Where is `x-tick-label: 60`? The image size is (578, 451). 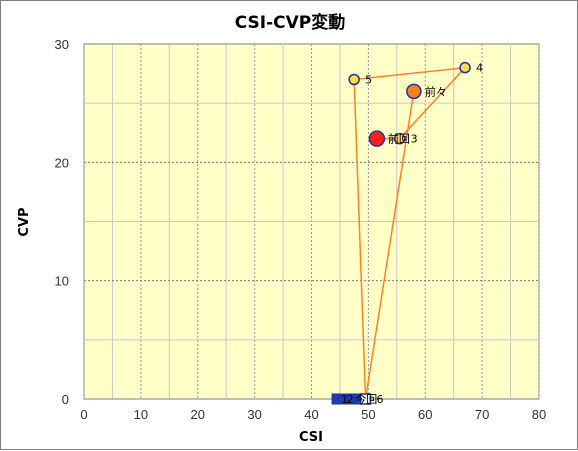
x-tick-label: 60 is located at coordinates (425, 414).